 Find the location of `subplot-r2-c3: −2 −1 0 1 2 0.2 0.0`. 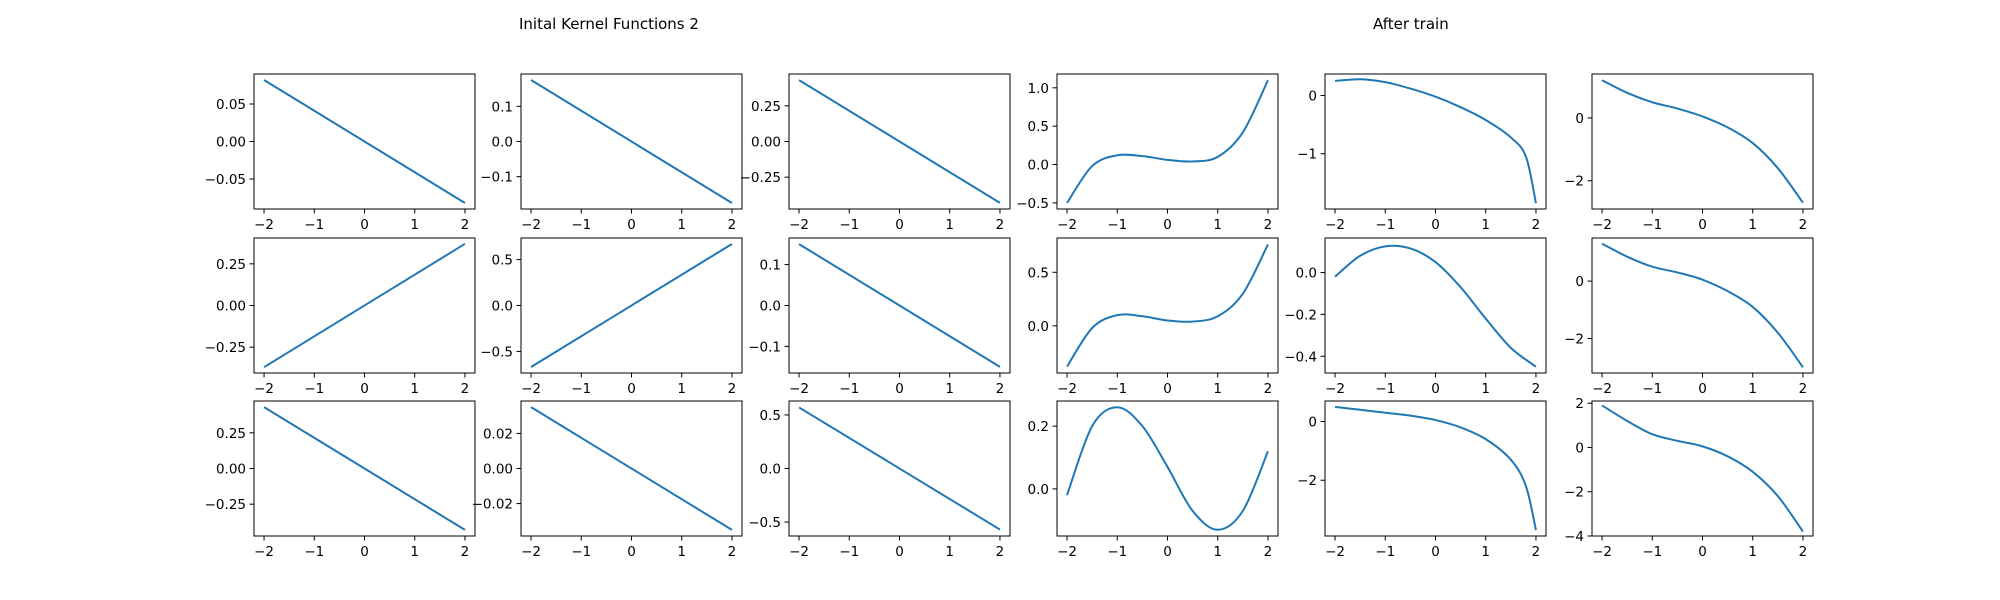

subplot-r2-c3: −2 −1 0 1 2 0.2 0.0 is located at coordinates (1153, 480).